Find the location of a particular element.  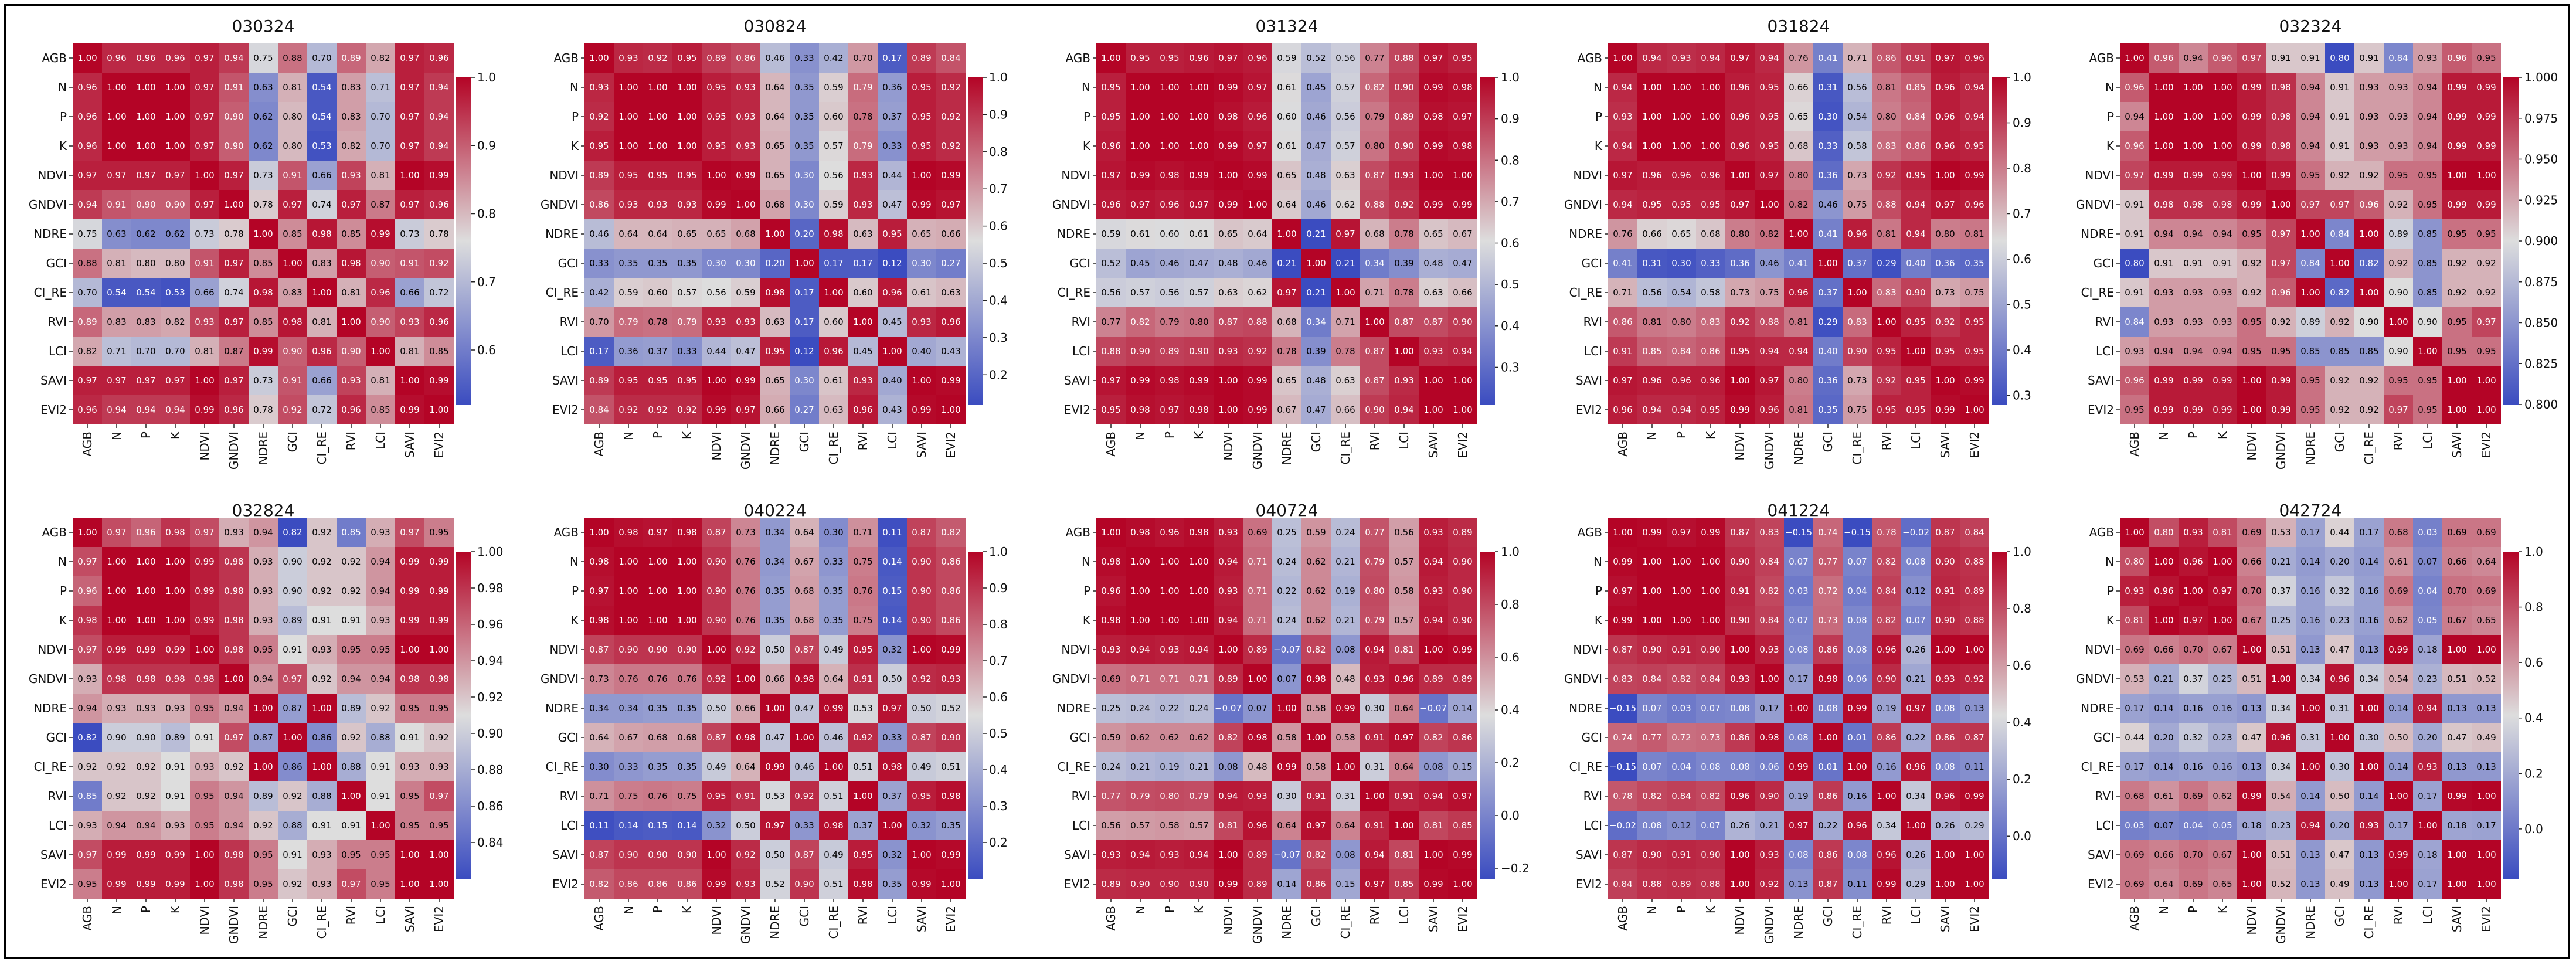

colorbar-tick-label: 1.0 is located at coordinates (2022, 77).